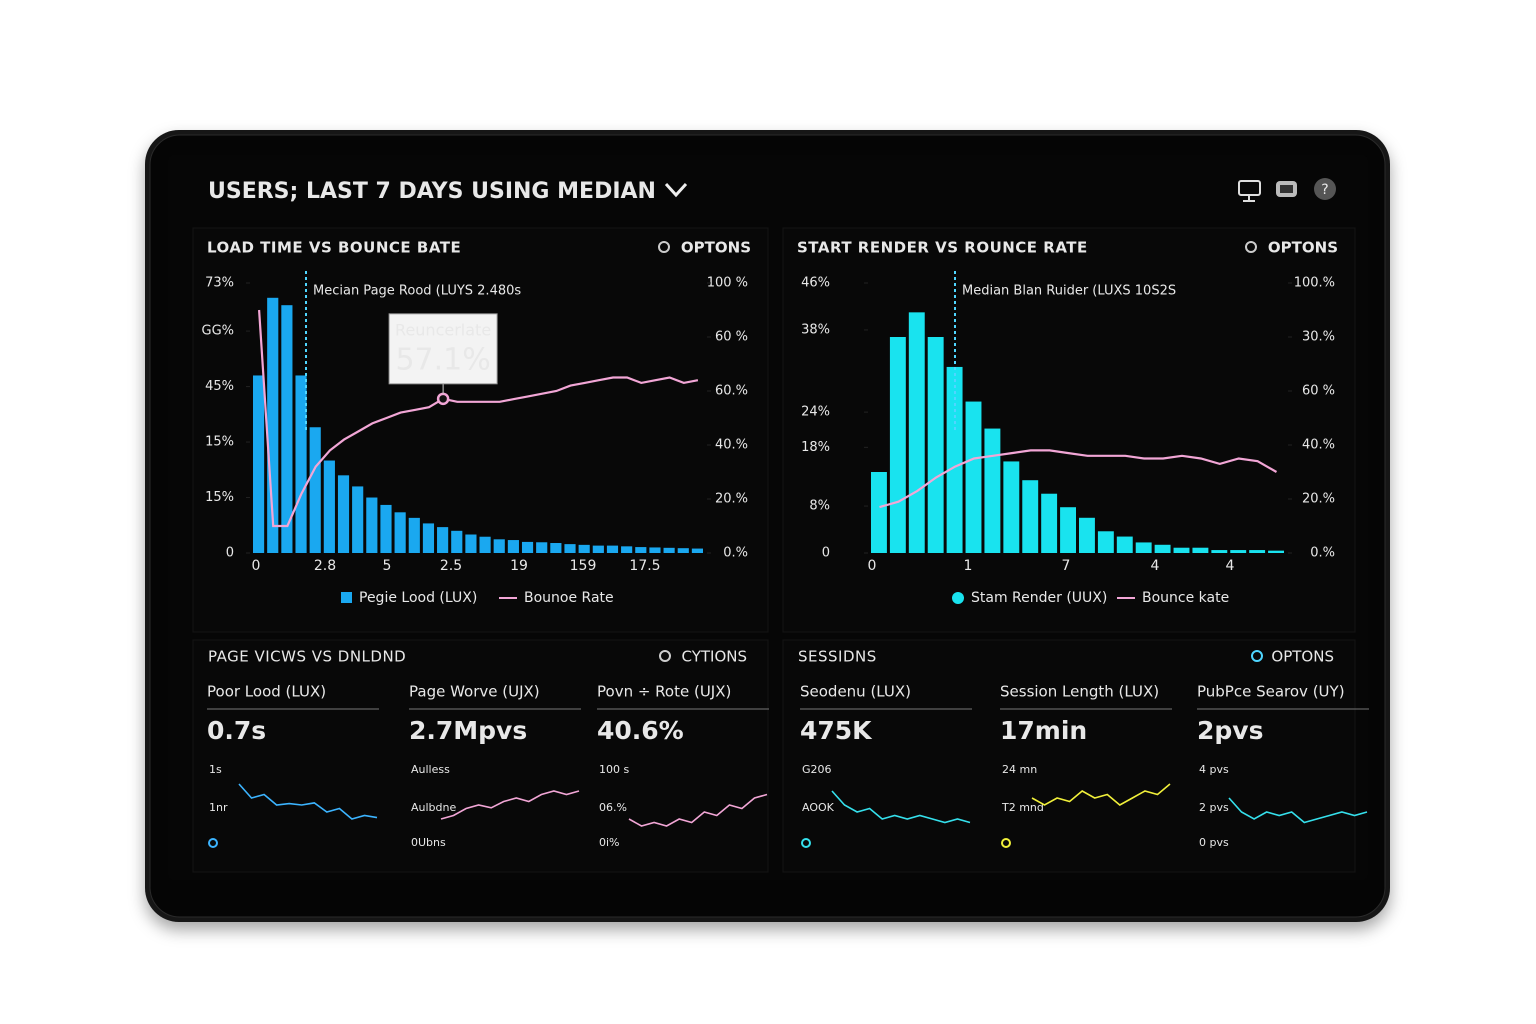 Image resolution: width=1536 pixels, height=1024 pixels. What do you see at coordinates (1019, 769) in the screenshot?
I see `sparkline-label: 24 mn` at bounding box center [1019, 769].